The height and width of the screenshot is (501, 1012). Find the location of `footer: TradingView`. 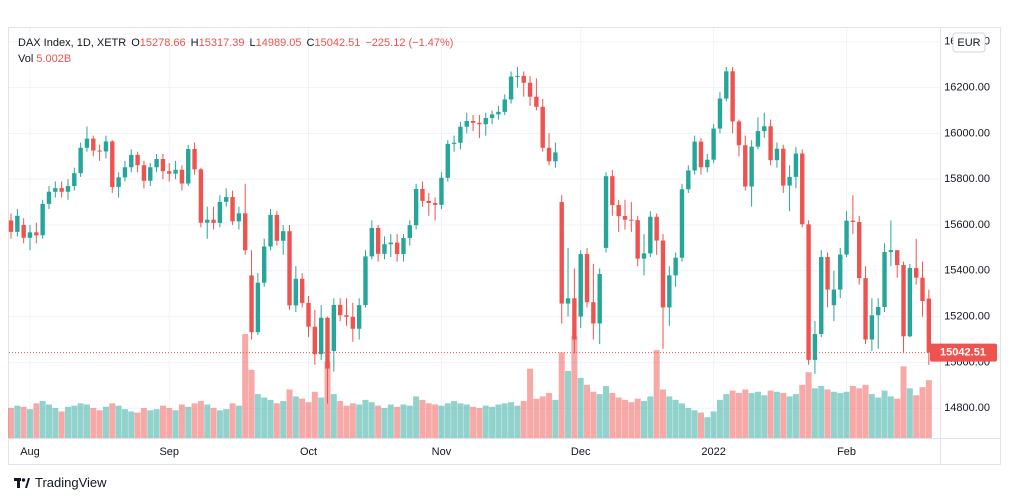

footer: TradingView is located at coordinates (60, 482).